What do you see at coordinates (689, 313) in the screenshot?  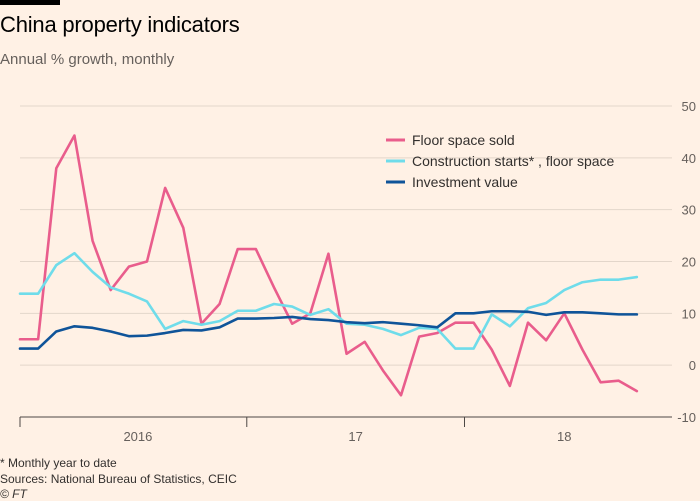 I see `y-tick-label: 10` at bounding box center [689, 313].